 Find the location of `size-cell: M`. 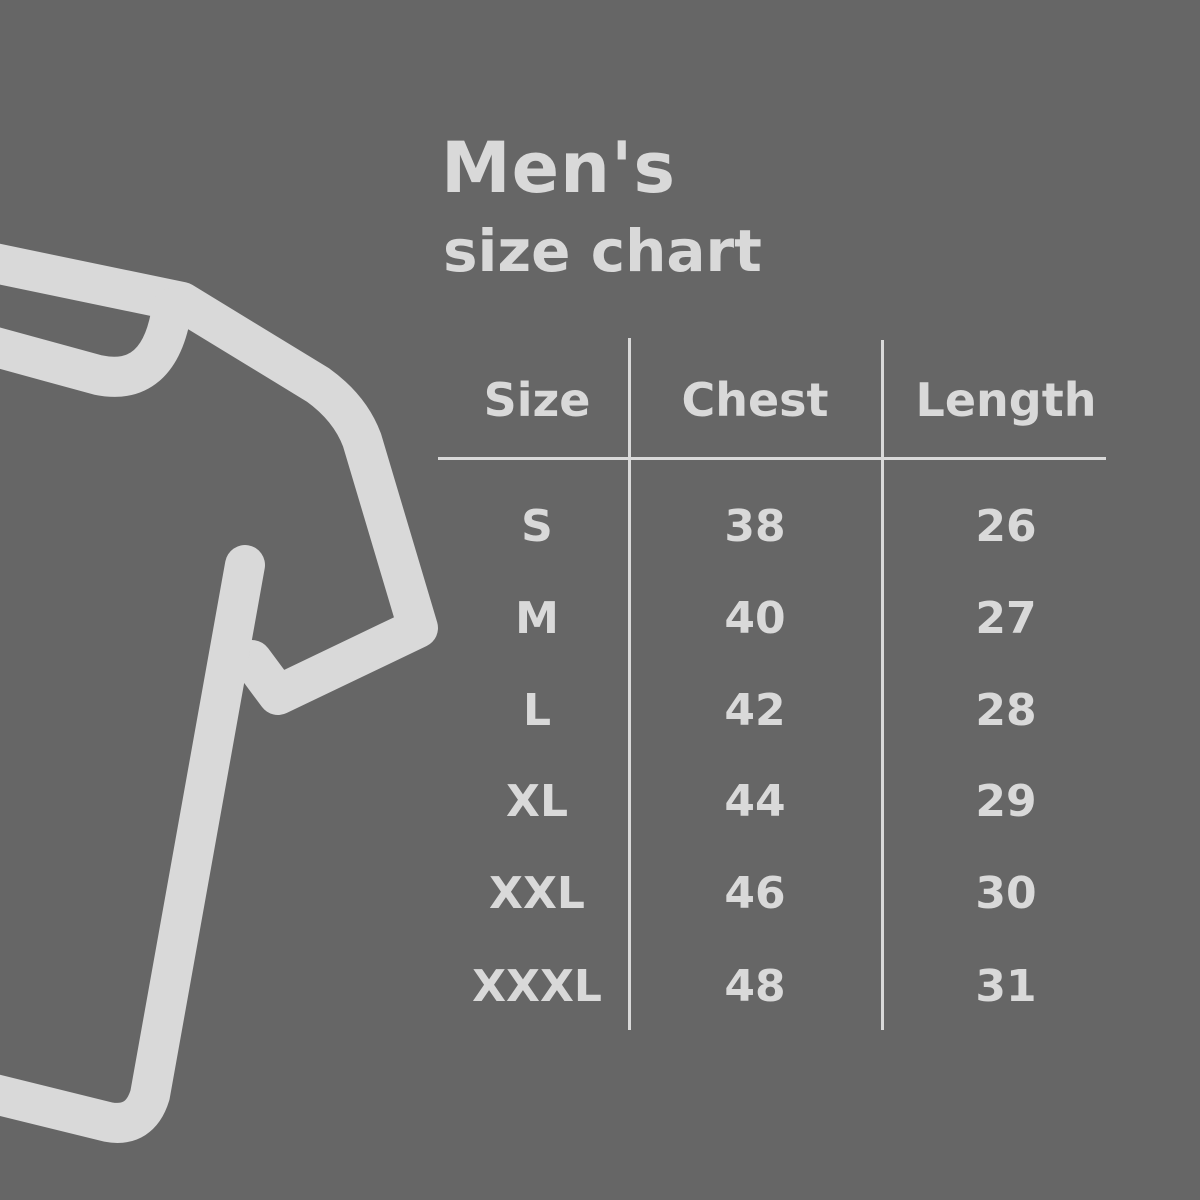

size-cell: M is located at coordinates (537, 618).